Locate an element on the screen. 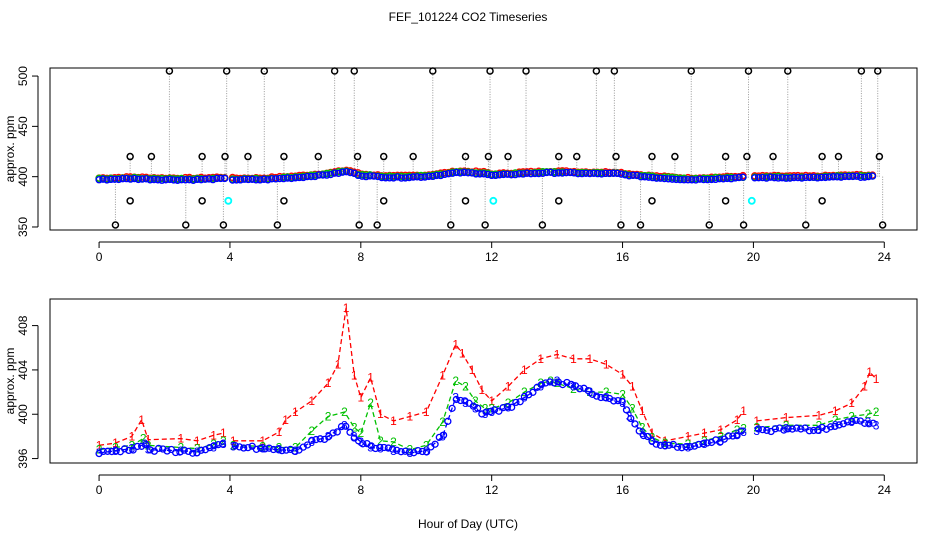 This screenshot has width=936, height=540. y-tick-label: 350 is located at coordinates (23, 227).